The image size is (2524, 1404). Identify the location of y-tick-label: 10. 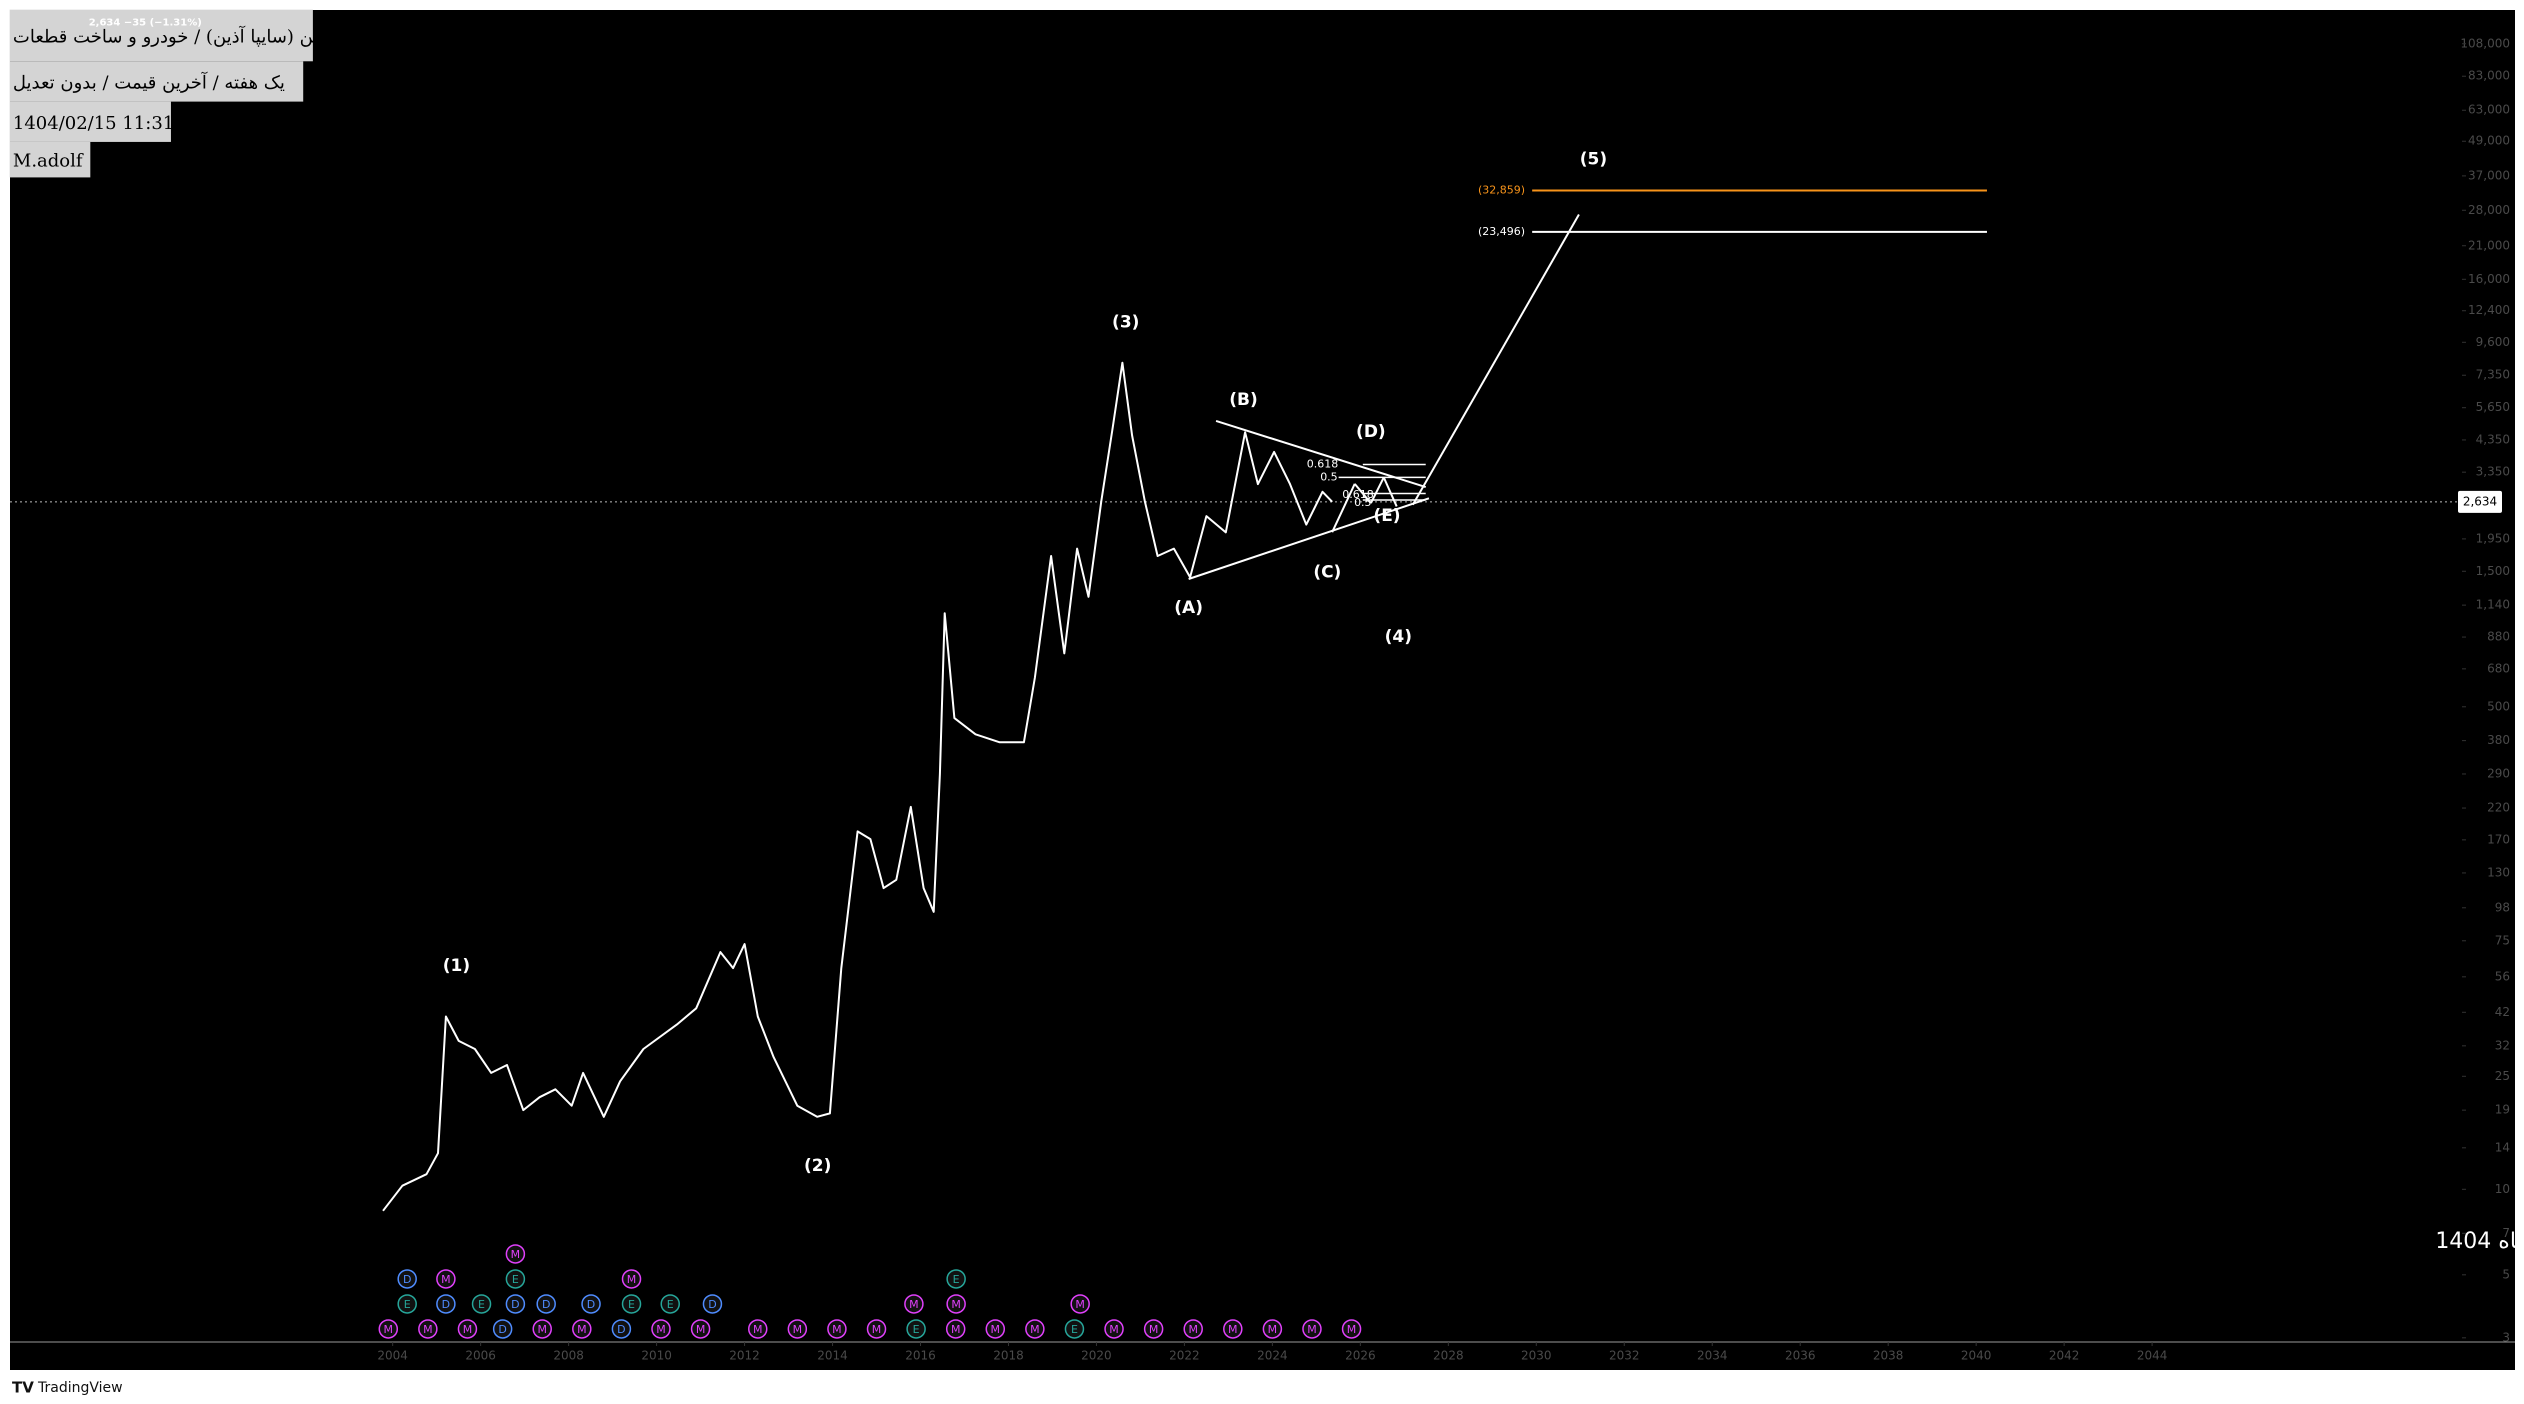
(2502, 1189).